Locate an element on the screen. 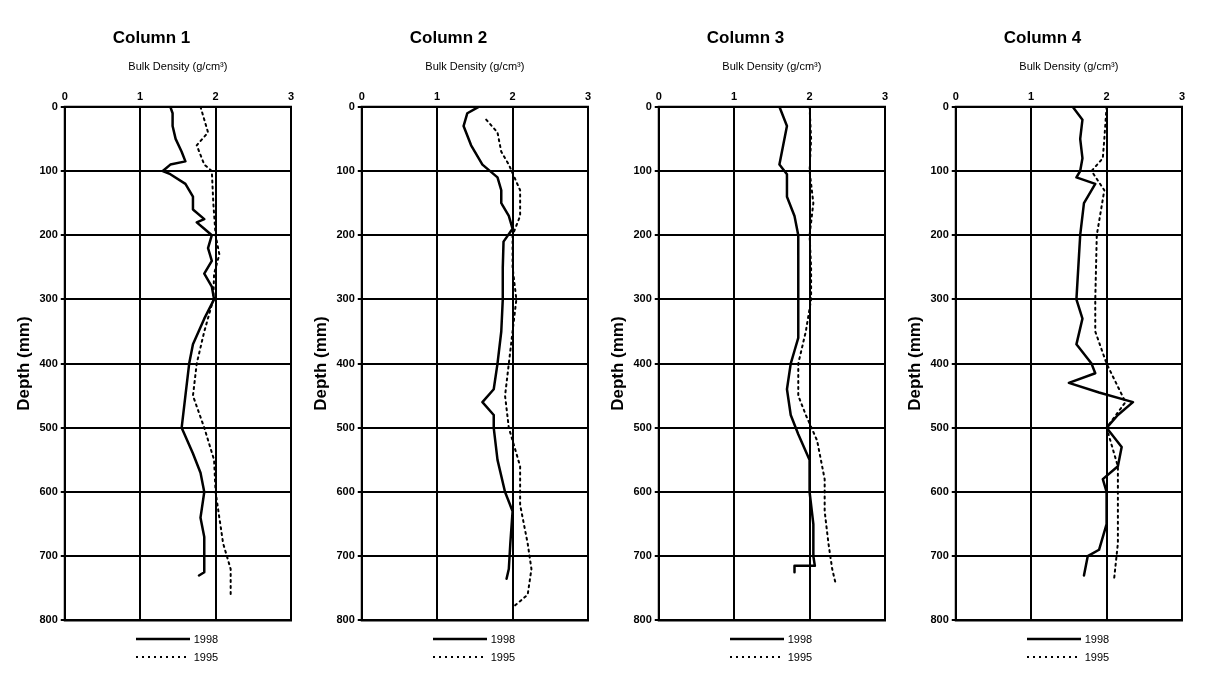 The image size is (1217, 691). chart-title: Column 4 is located at coordinates (1042, 37).